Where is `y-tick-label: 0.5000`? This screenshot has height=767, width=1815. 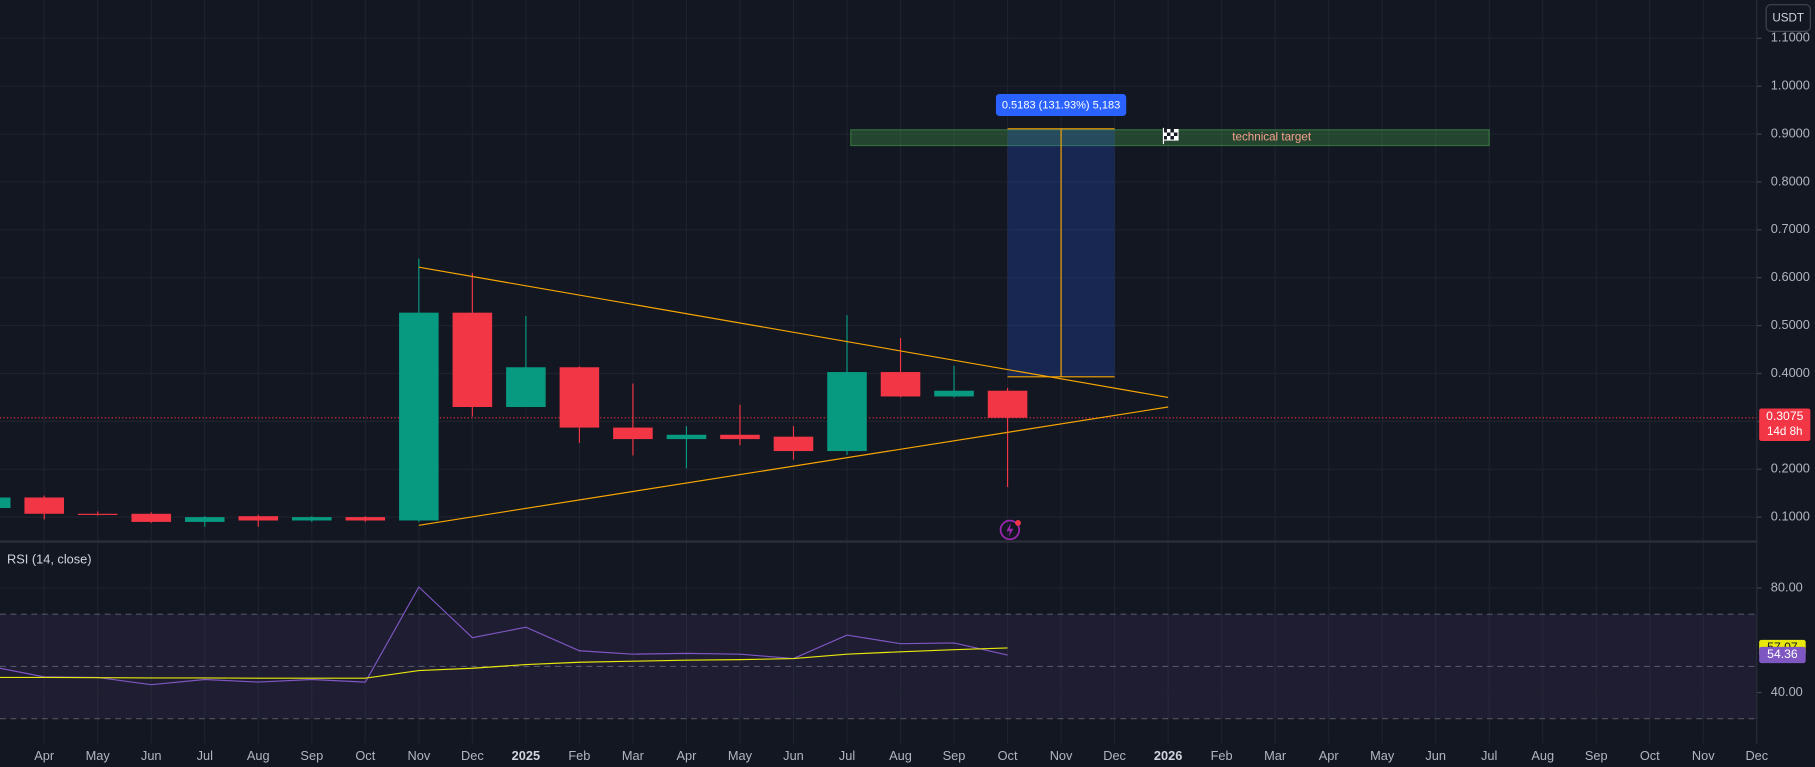
y-tick-label: 0.5000 is located at coordinates (1790, 324).